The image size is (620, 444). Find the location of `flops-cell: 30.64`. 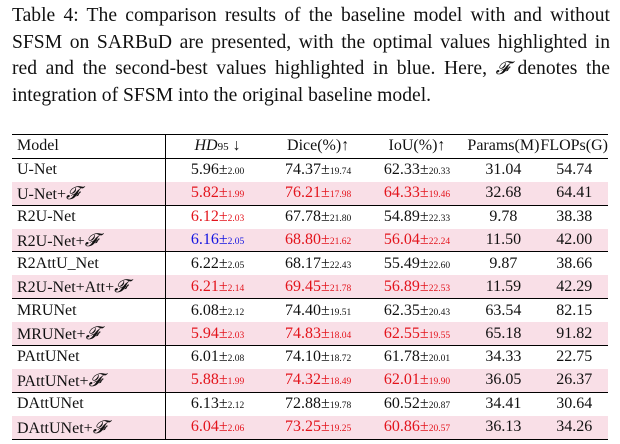

flops-cell: 30.64 is located at coordinates (574, 403).